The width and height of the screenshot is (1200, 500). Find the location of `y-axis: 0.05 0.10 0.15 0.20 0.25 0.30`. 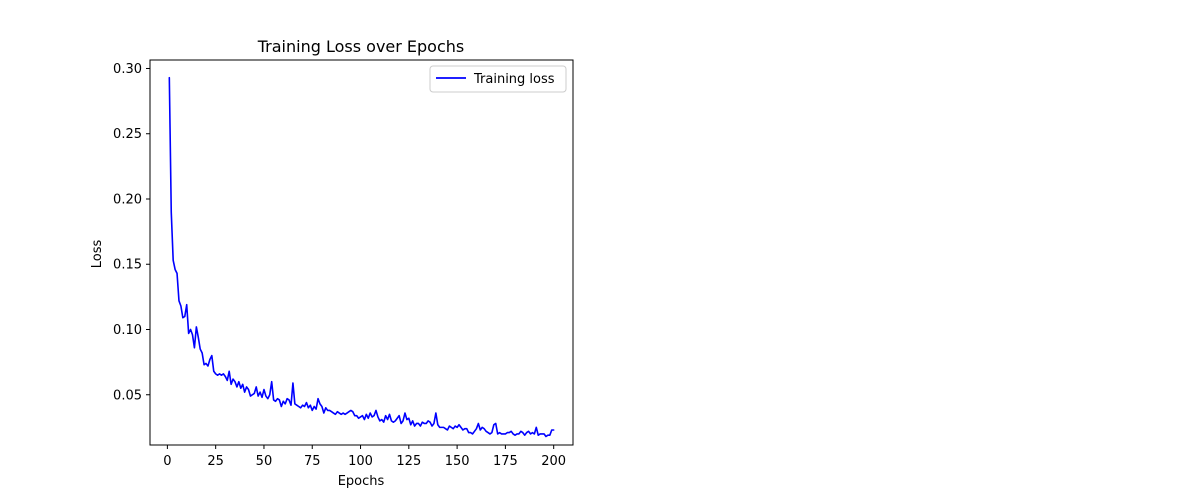

y-axis: 0.05 0.10 0.15 0.20 0.25 0.30 is located at coordinates (131, 232).